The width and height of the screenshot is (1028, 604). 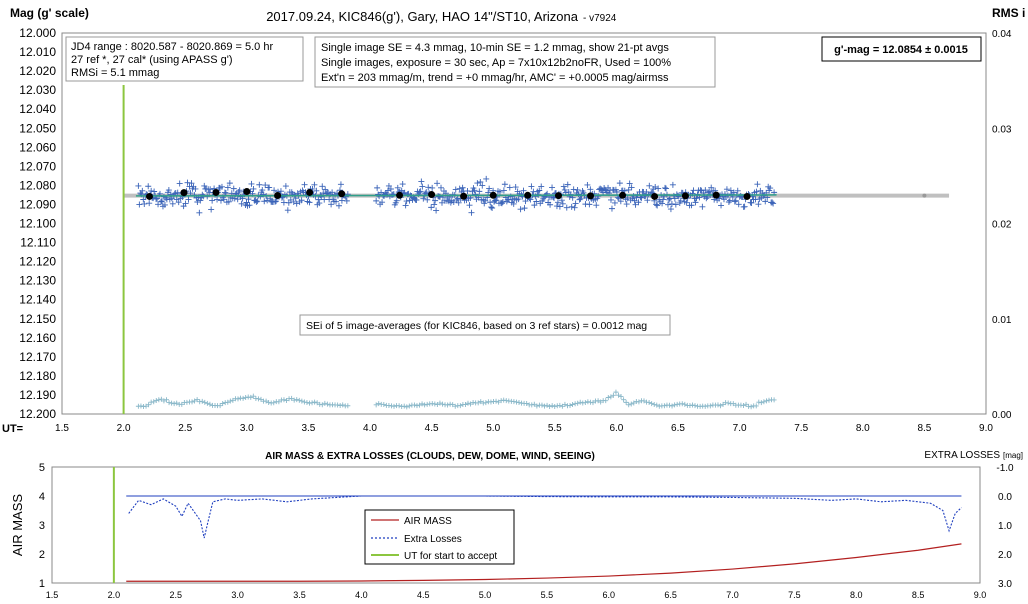 What do you see at coordinates (670, 595) in the screenshot?
I see `bottom-x-tick-label: 6.5` at bounding box center [670, 595].